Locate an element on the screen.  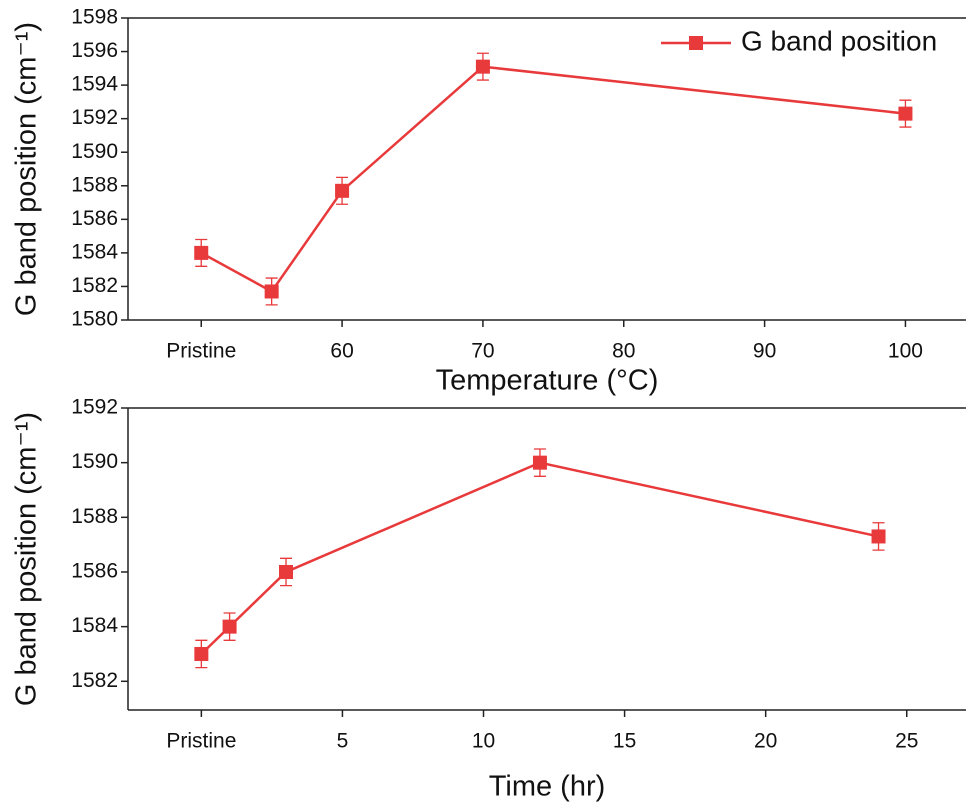
x-tick-label: 70 is located at coordinates (482, 351).